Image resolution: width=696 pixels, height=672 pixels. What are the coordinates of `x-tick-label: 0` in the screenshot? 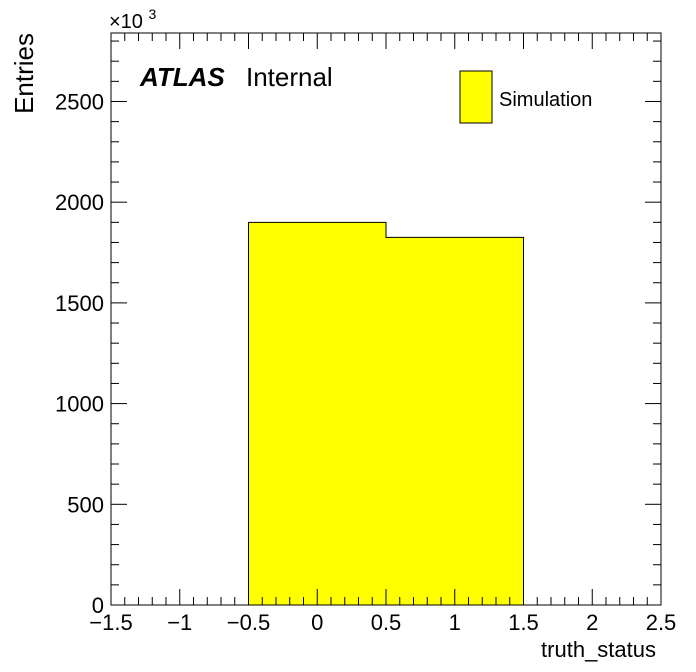 It's located at (317, 622).